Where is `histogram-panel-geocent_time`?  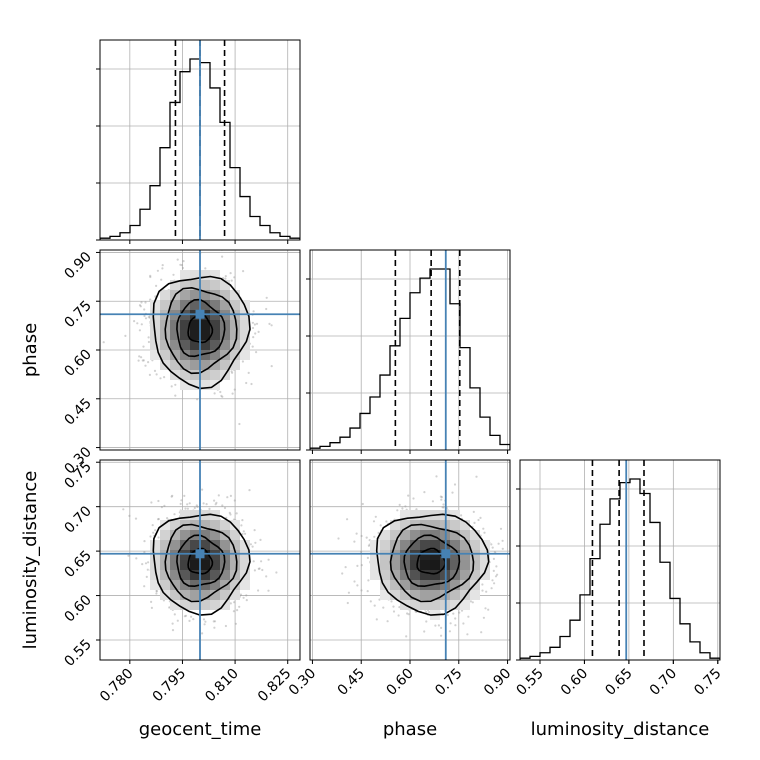 histogram-panel-geocent_time is located at coordinates (198, 140).